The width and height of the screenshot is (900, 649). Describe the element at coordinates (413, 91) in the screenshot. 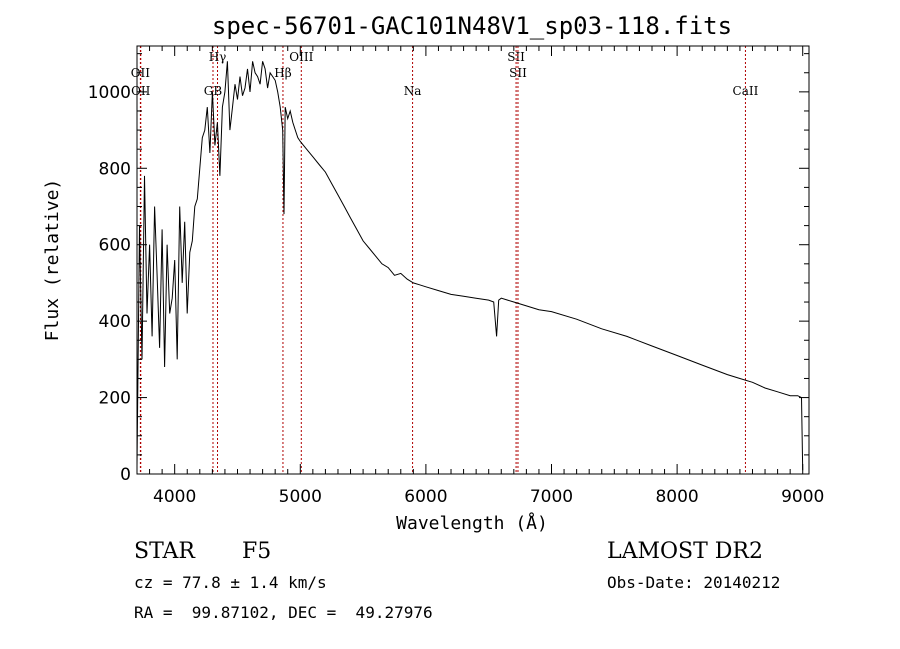

I see `spectral-line-label: Na` at that location.